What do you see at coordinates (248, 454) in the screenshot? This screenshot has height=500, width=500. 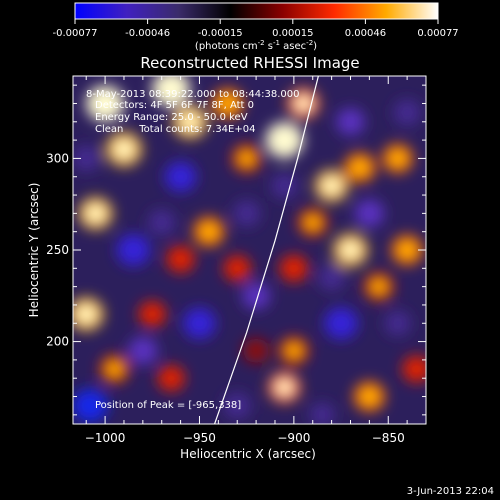 I see `x-axis-label: Heliocentric X (arcsec)` at bounding box center [248, 454].